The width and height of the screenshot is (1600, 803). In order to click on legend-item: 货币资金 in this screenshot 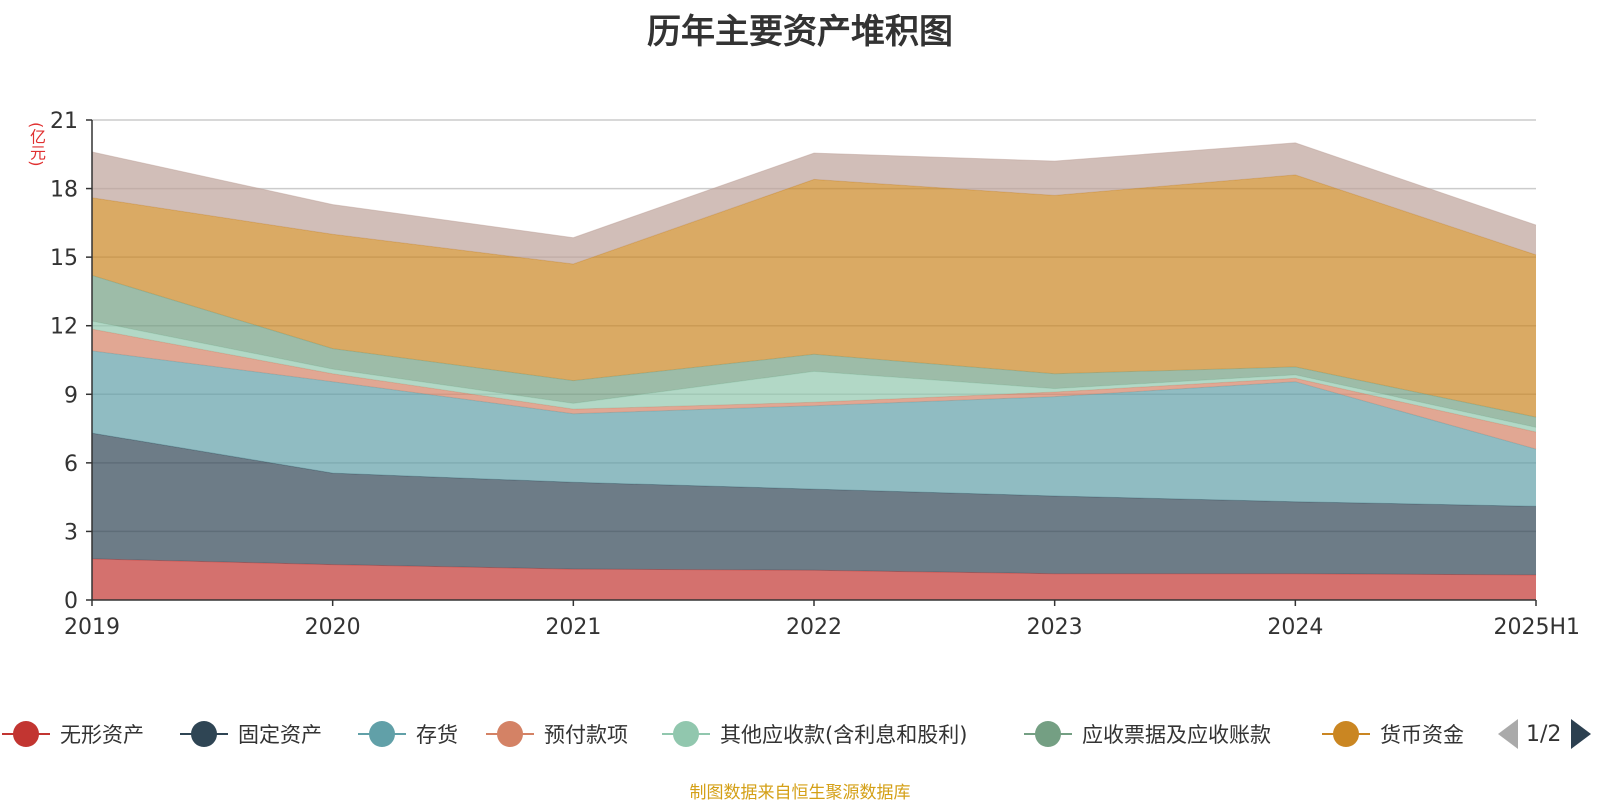, I will do `click(1392, 734)`.